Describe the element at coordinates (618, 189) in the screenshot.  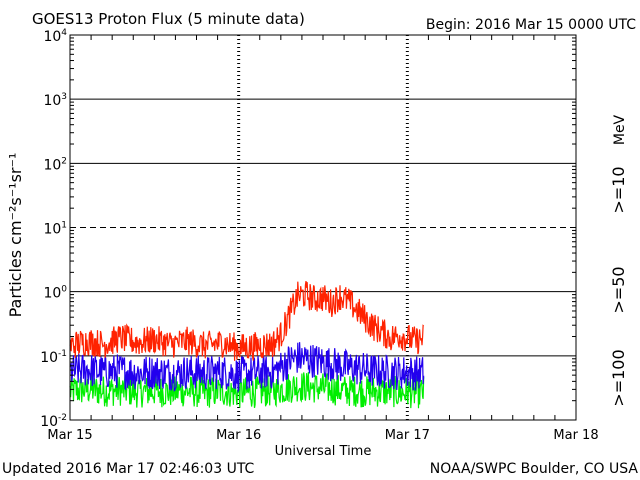
I see `legend-ge10: >=10` at that location.